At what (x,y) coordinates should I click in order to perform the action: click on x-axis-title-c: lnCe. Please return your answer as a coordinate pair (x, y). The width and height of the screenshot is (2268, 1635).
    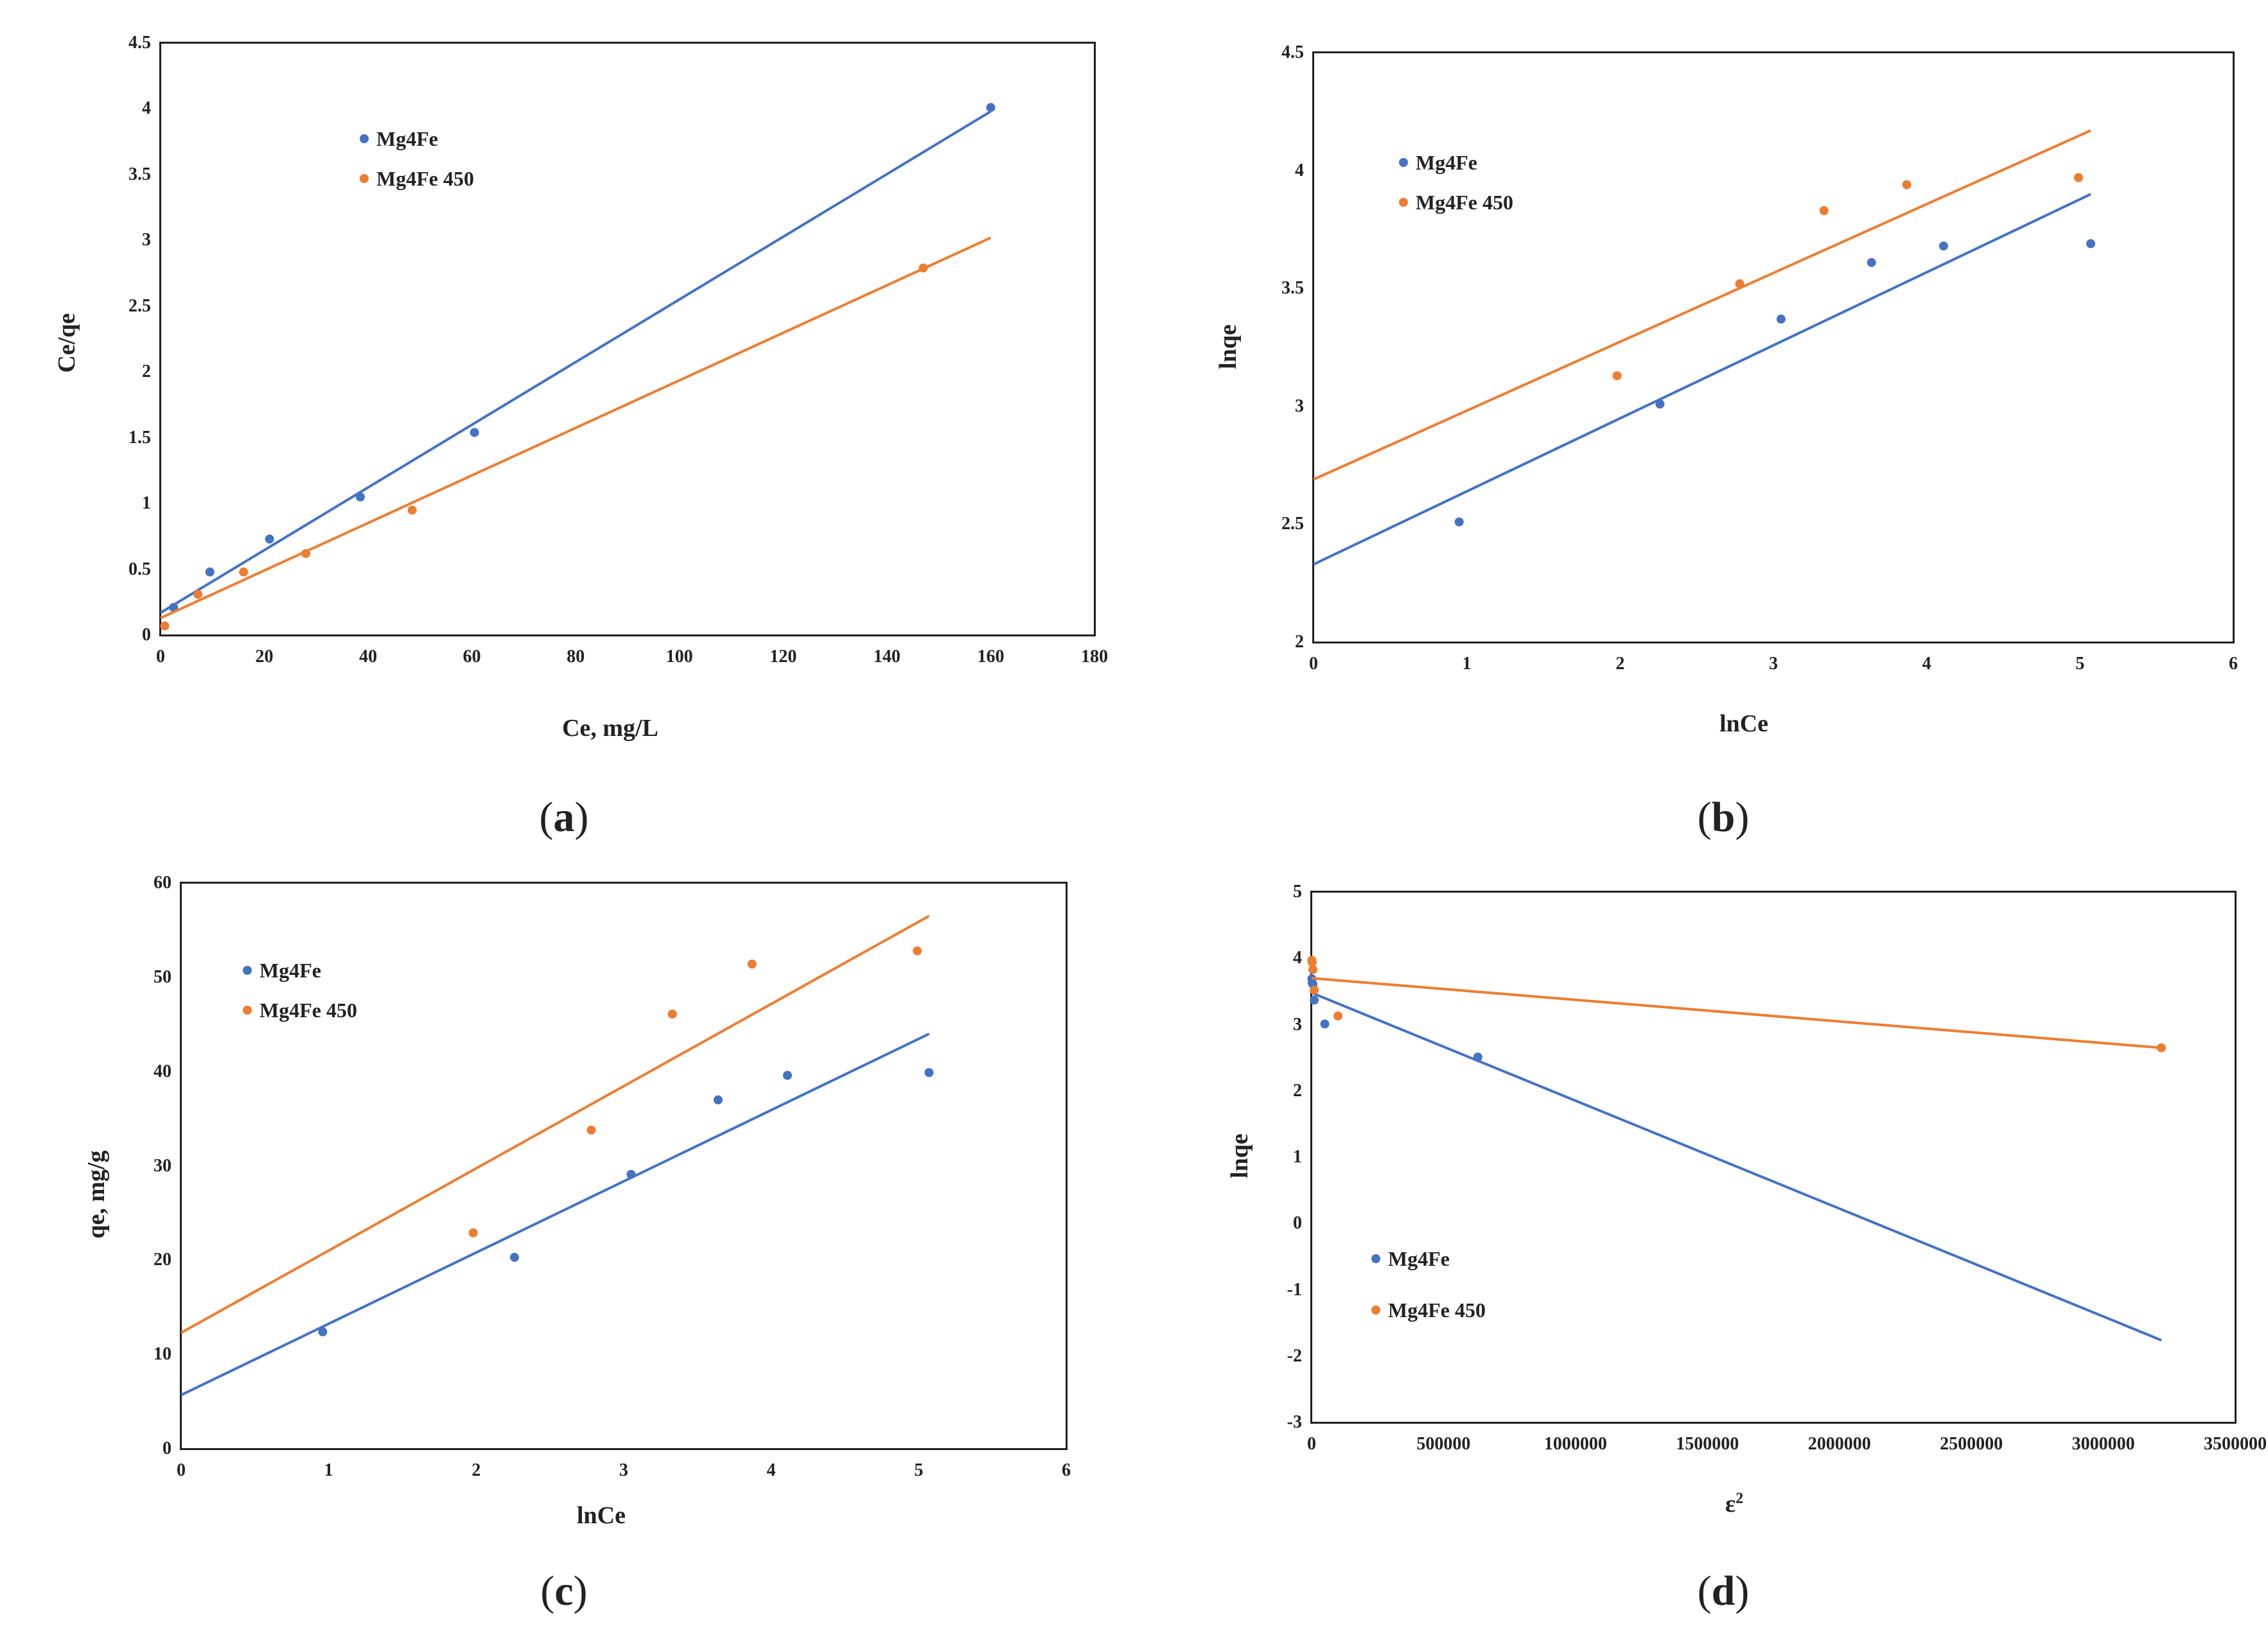
    Looking at the image, I should click on (601, 1515).